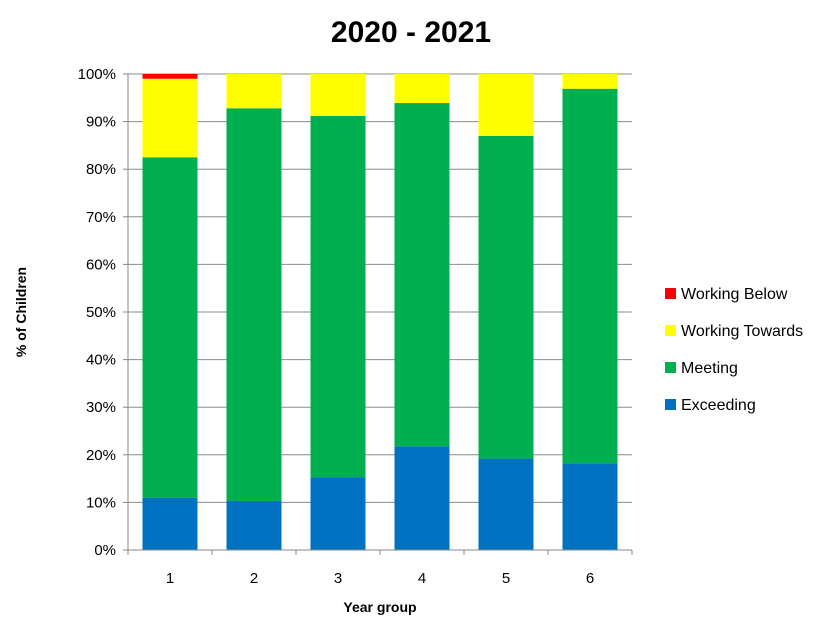 This screenshot has height=617, width=827. I want to click on y-tick-label: 70%, so click(101, 217).